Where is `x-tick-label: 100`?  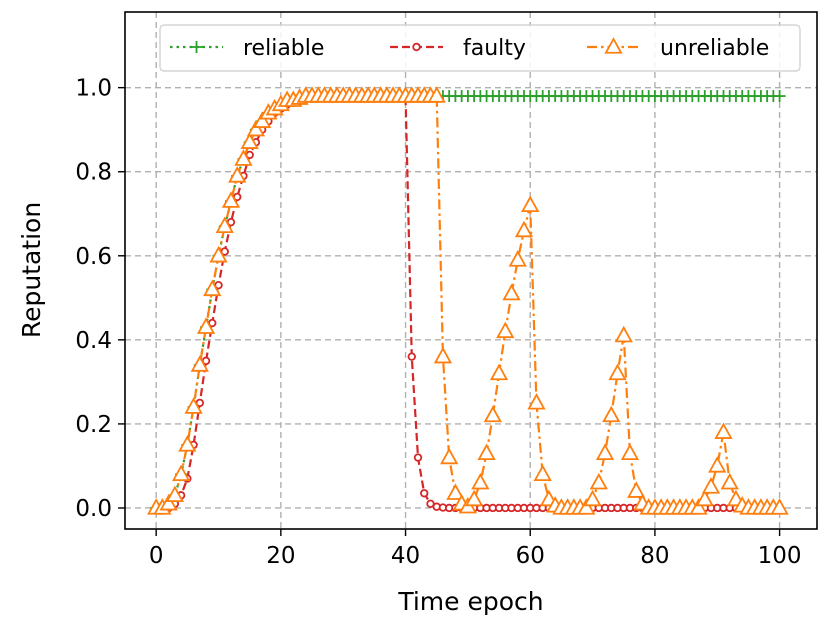
x-tick-label: 100 is located at coordinates (780, 556).